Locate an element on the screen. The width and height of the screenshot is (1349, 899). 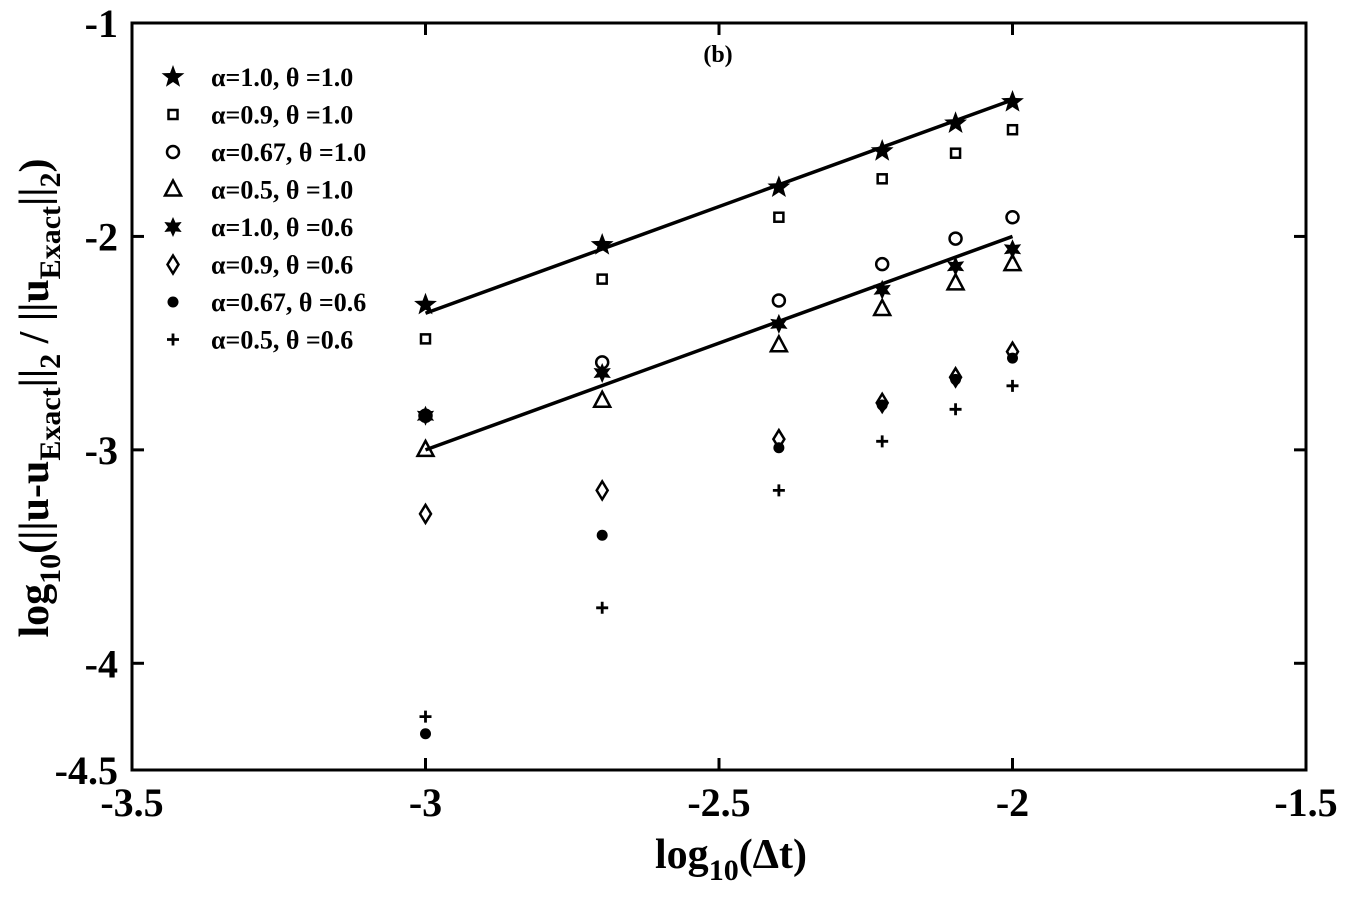
legend-label: α=0.9, θ =0.6 is located at coordinates (282, 265).